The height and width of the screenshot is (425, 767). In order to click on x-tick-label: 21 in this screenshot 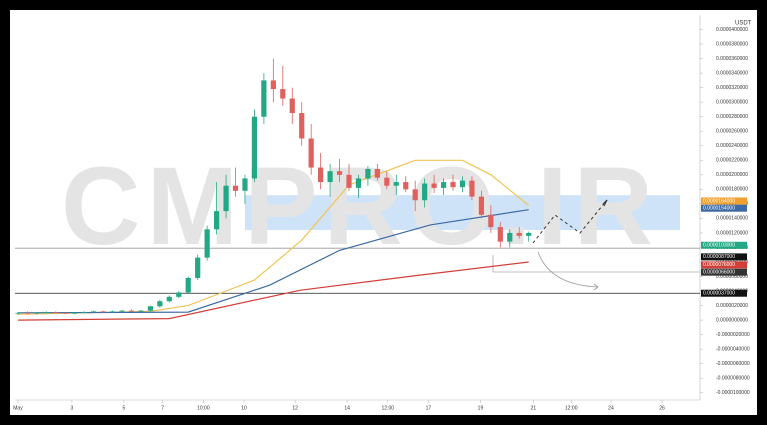, I will do `click(534, 408)`.